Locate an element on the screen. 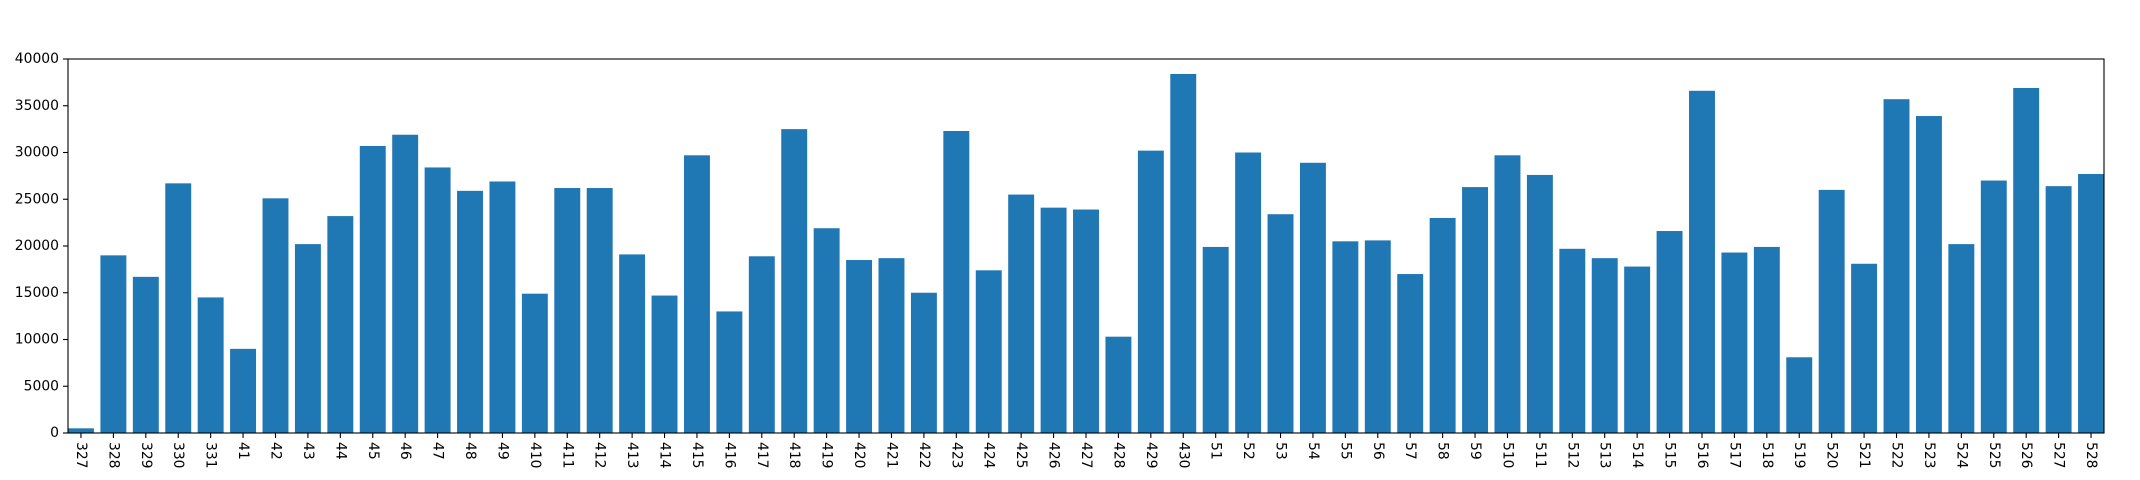  x-tick-label-329: 329 is located at coordinates (146, 455).